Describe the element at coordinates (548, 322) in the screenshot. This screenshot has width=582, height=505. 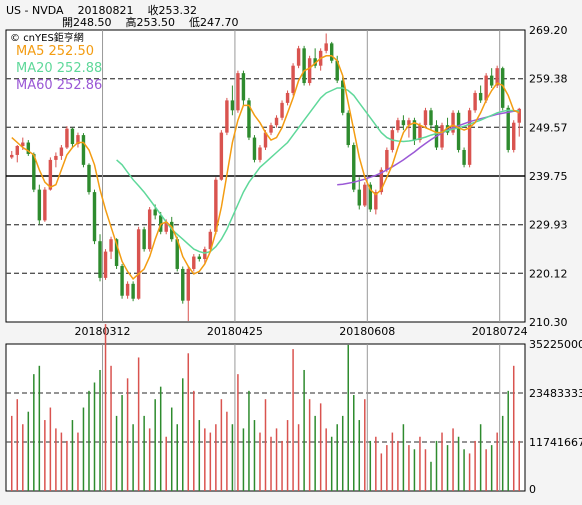
I see `y-tick-label: 210.30` at that location.